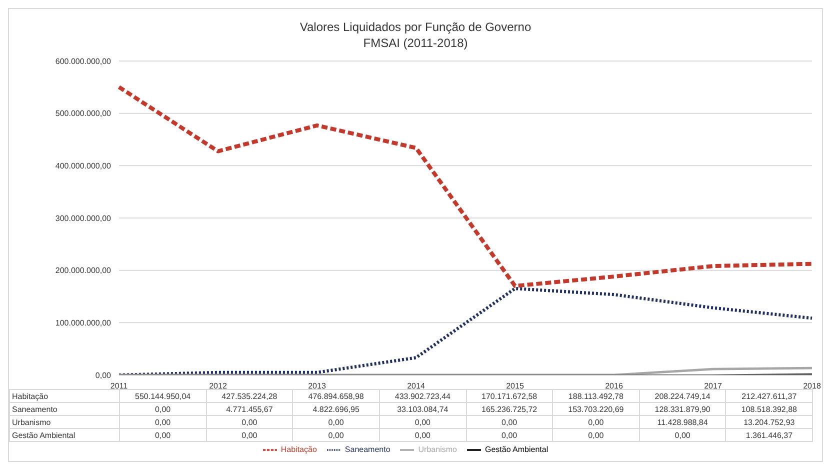 This screenshot has width=829, height=472. I want to click on chart-title: Valores Liquidados por Função de Governo, so click(415, 27).